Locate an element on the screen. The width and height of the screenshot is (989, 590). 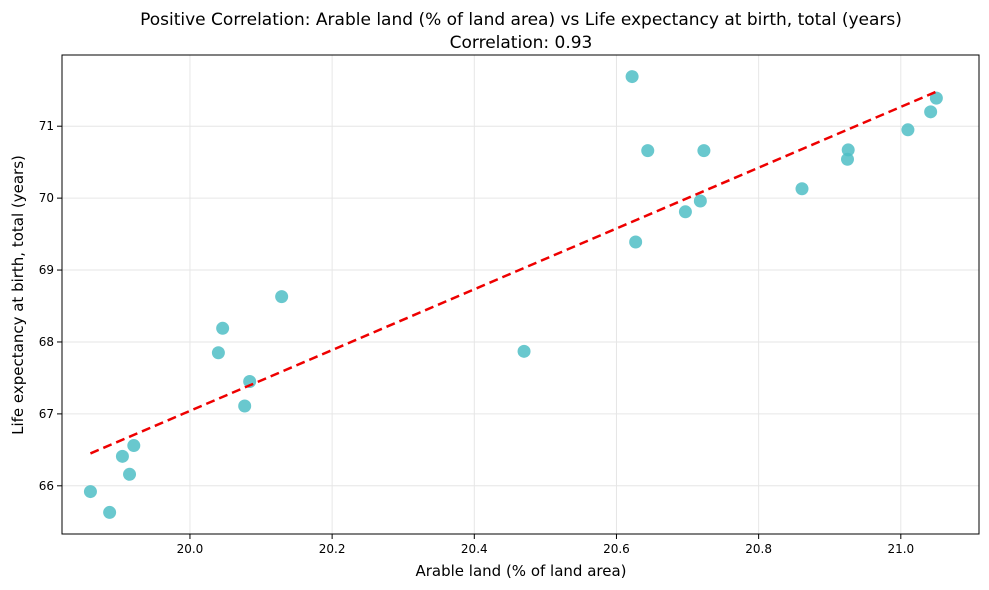
x-tick-label: 20.8 is located at coordinates (758, 549).